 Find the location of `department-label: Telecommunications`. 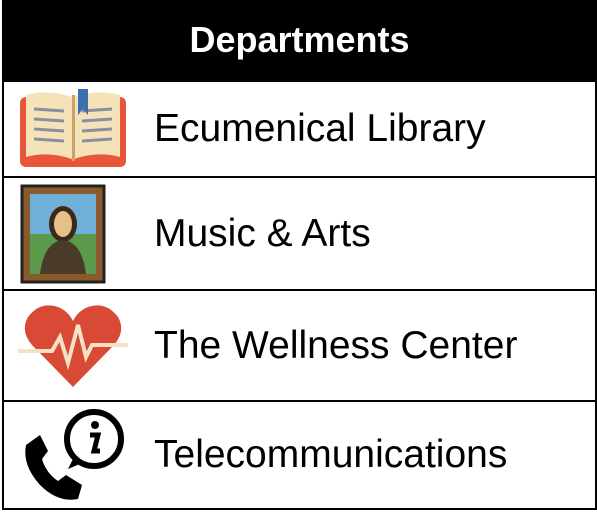

department-label: Telecommunications is located at coordinates (331, 454).